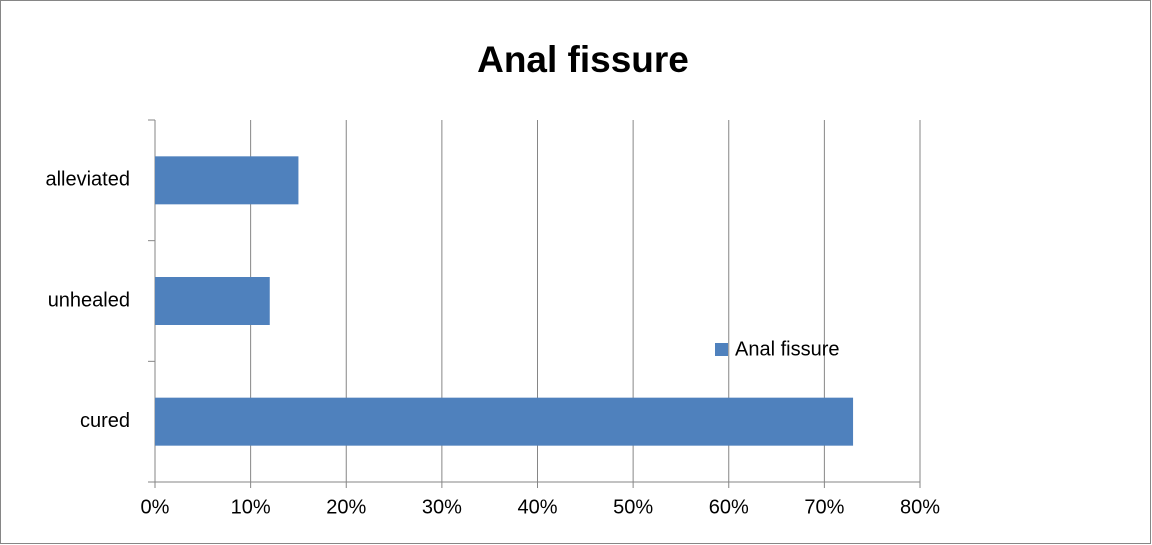 This screenshot has height=545, width=1152. I want to click on x-tick-label: 10%, so click(251, 507).